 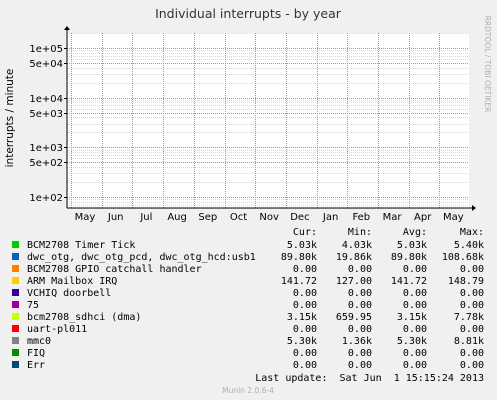 I want to click on rrdtool-watermark: RRDTOOL / TOBI OETIKER, so click(x=487, y=64).